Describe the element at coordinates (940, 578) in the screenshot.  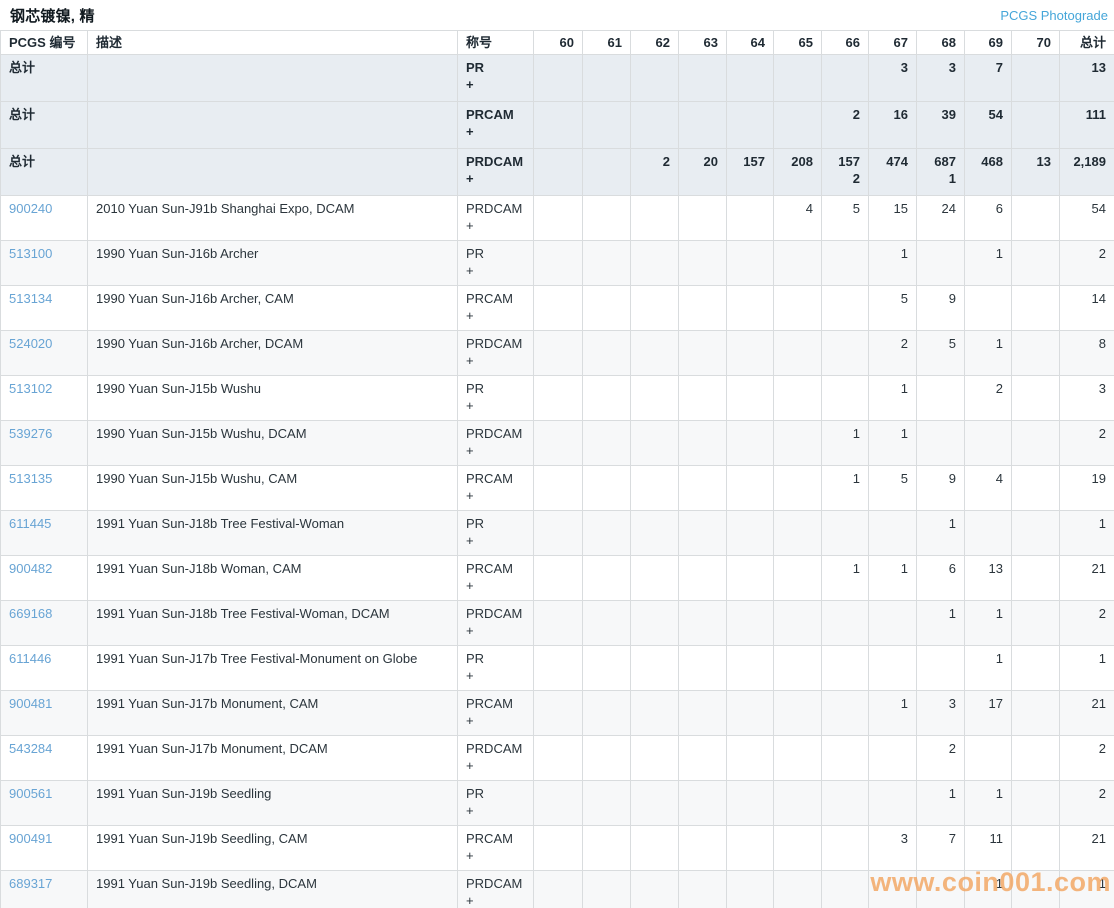
I see `grade-cell-68: 6` at that location.